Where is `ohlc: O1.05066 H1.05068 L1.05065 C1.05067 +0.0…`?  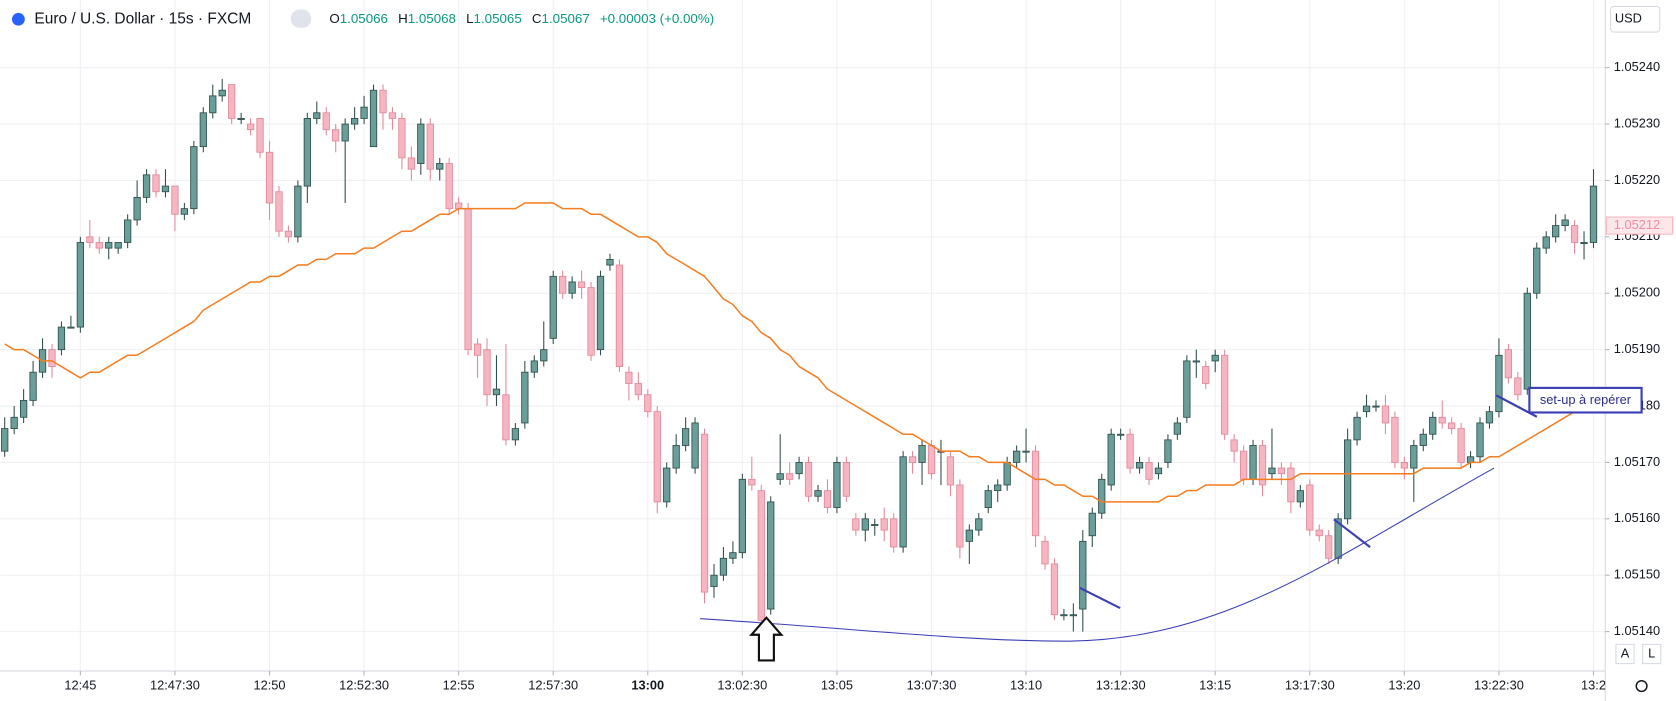
ohlc: O1.05066 H1.05068 L1.05065 C1.05067 +0.0… is located at coordinates (521, 18).